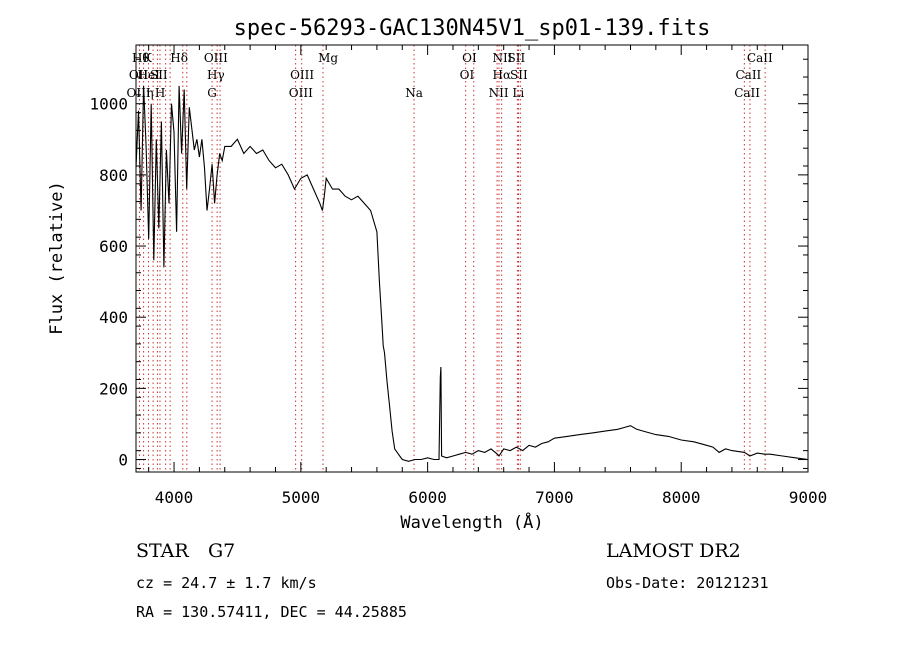 The width and height of the screenshot is (900, 650). What do you see at coordinates (414, 93) in the screenshot?
I see `line-marker-label: Na` at bounding box center [414, 93].